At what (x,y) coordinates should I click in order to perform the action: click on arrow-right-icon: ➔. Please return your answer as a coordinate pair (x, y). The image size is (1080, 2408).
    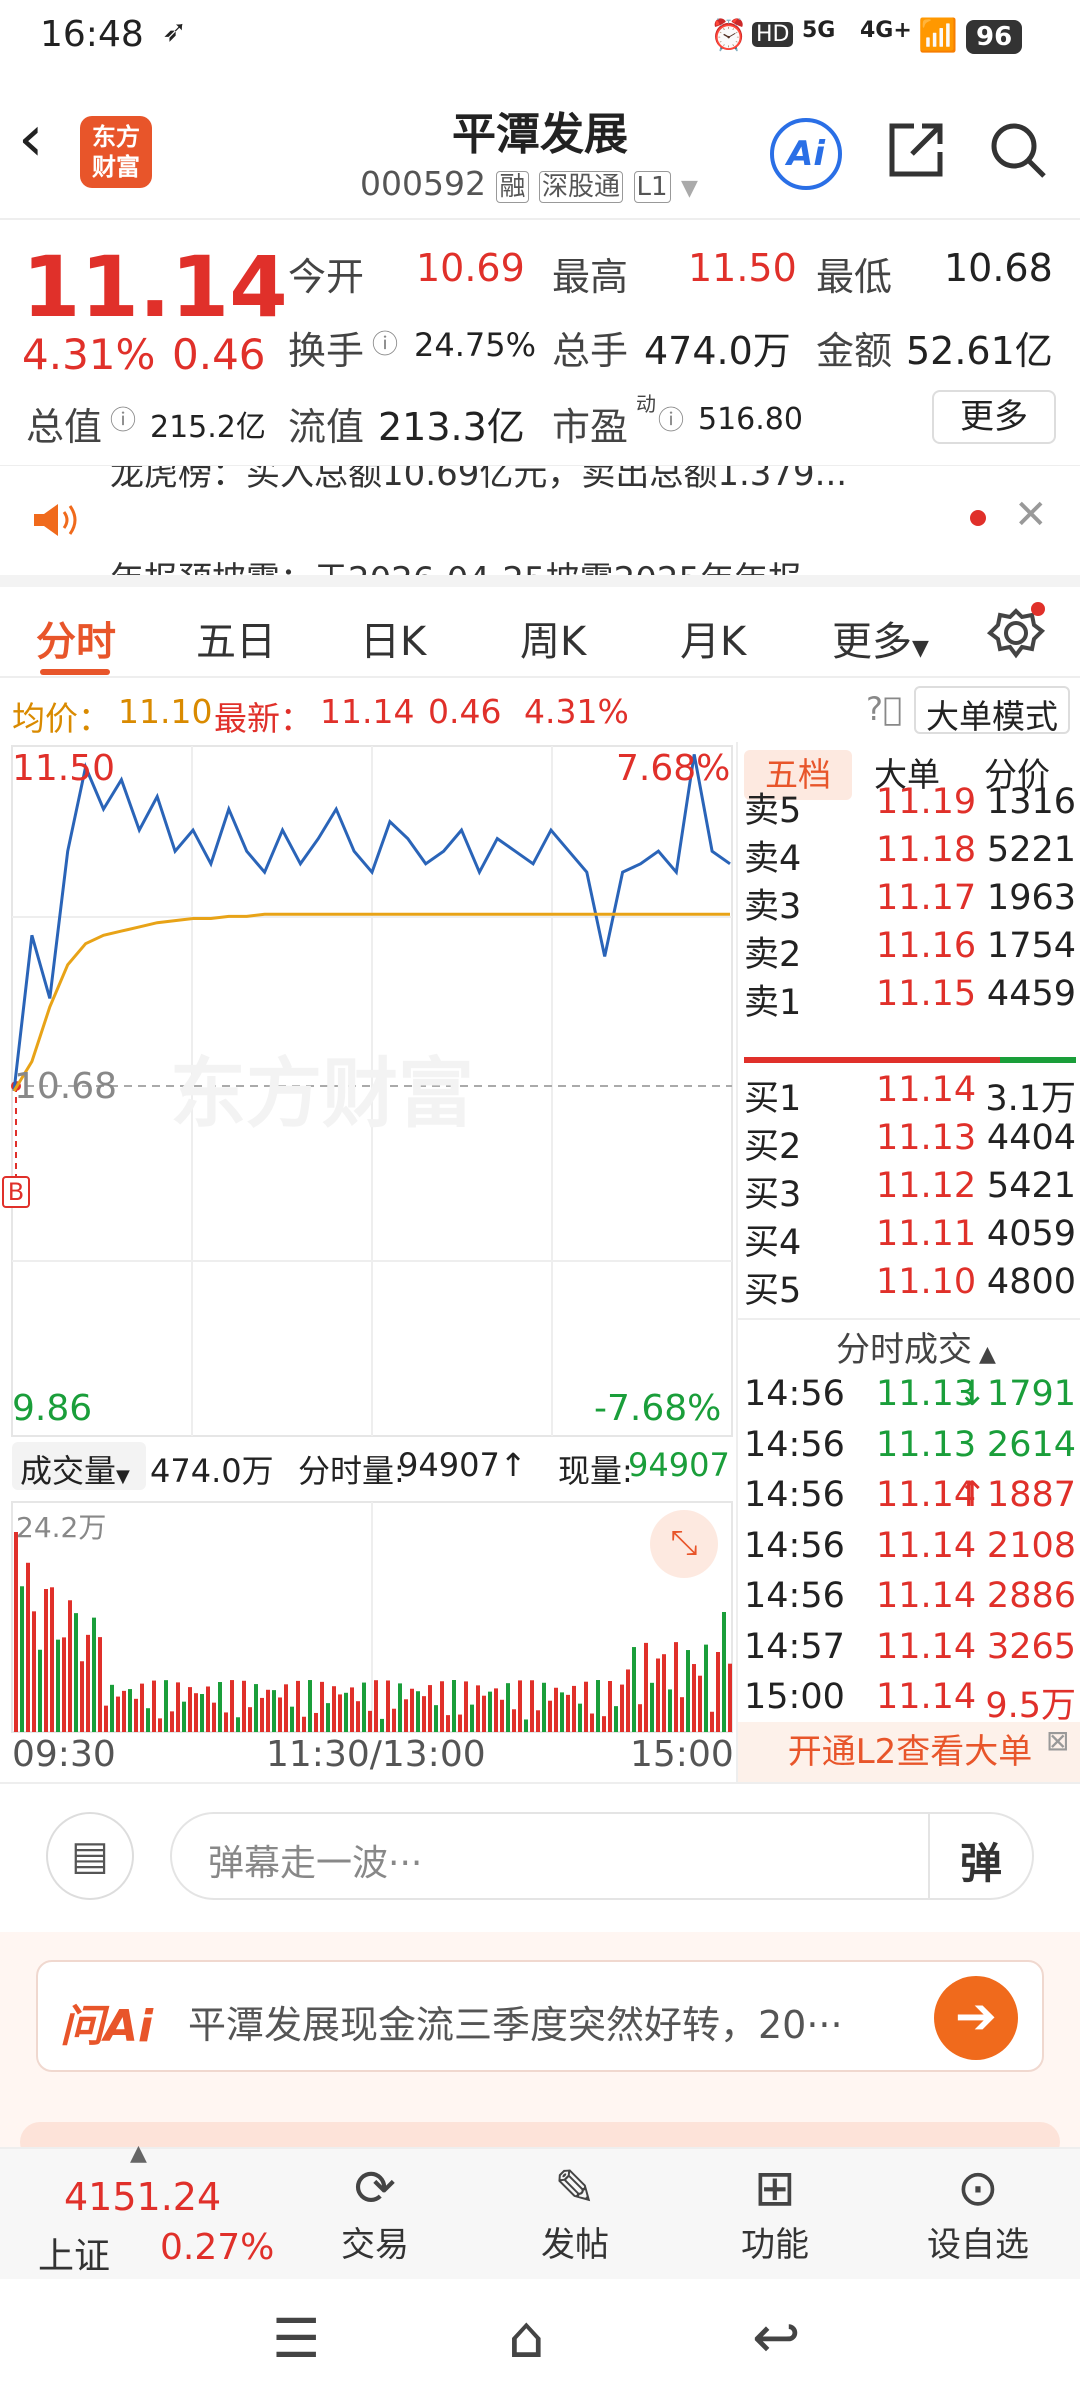
    Looking at the image, I should click on (976, 2018).